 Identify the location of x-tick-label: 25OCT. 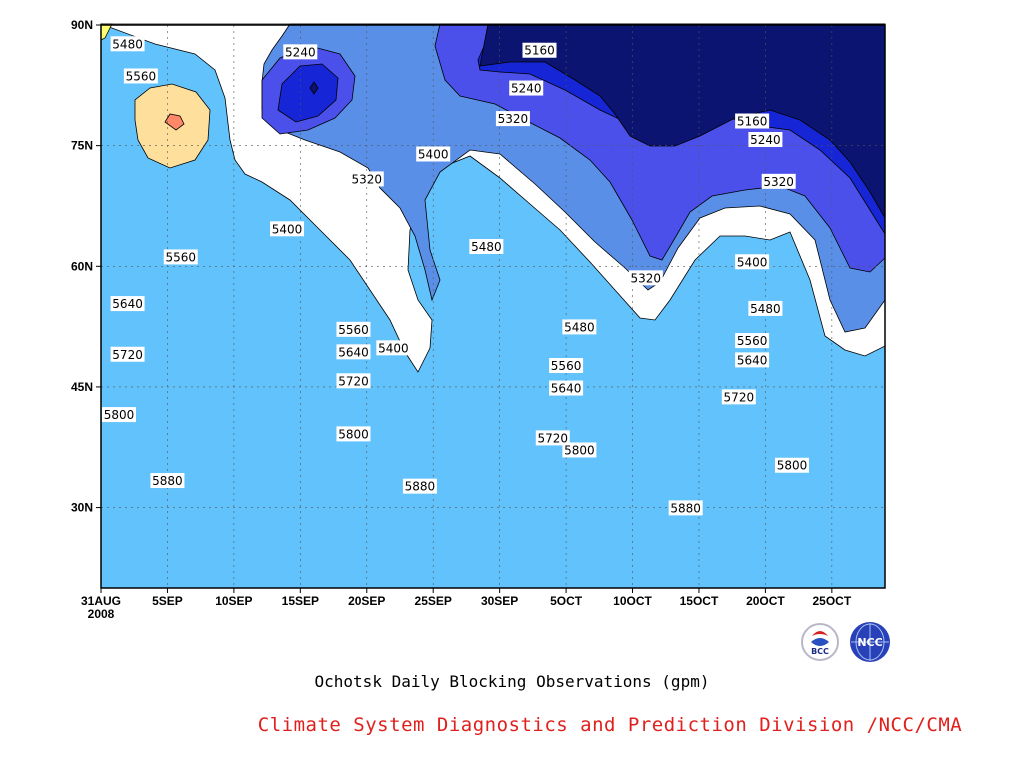
(832, 601).